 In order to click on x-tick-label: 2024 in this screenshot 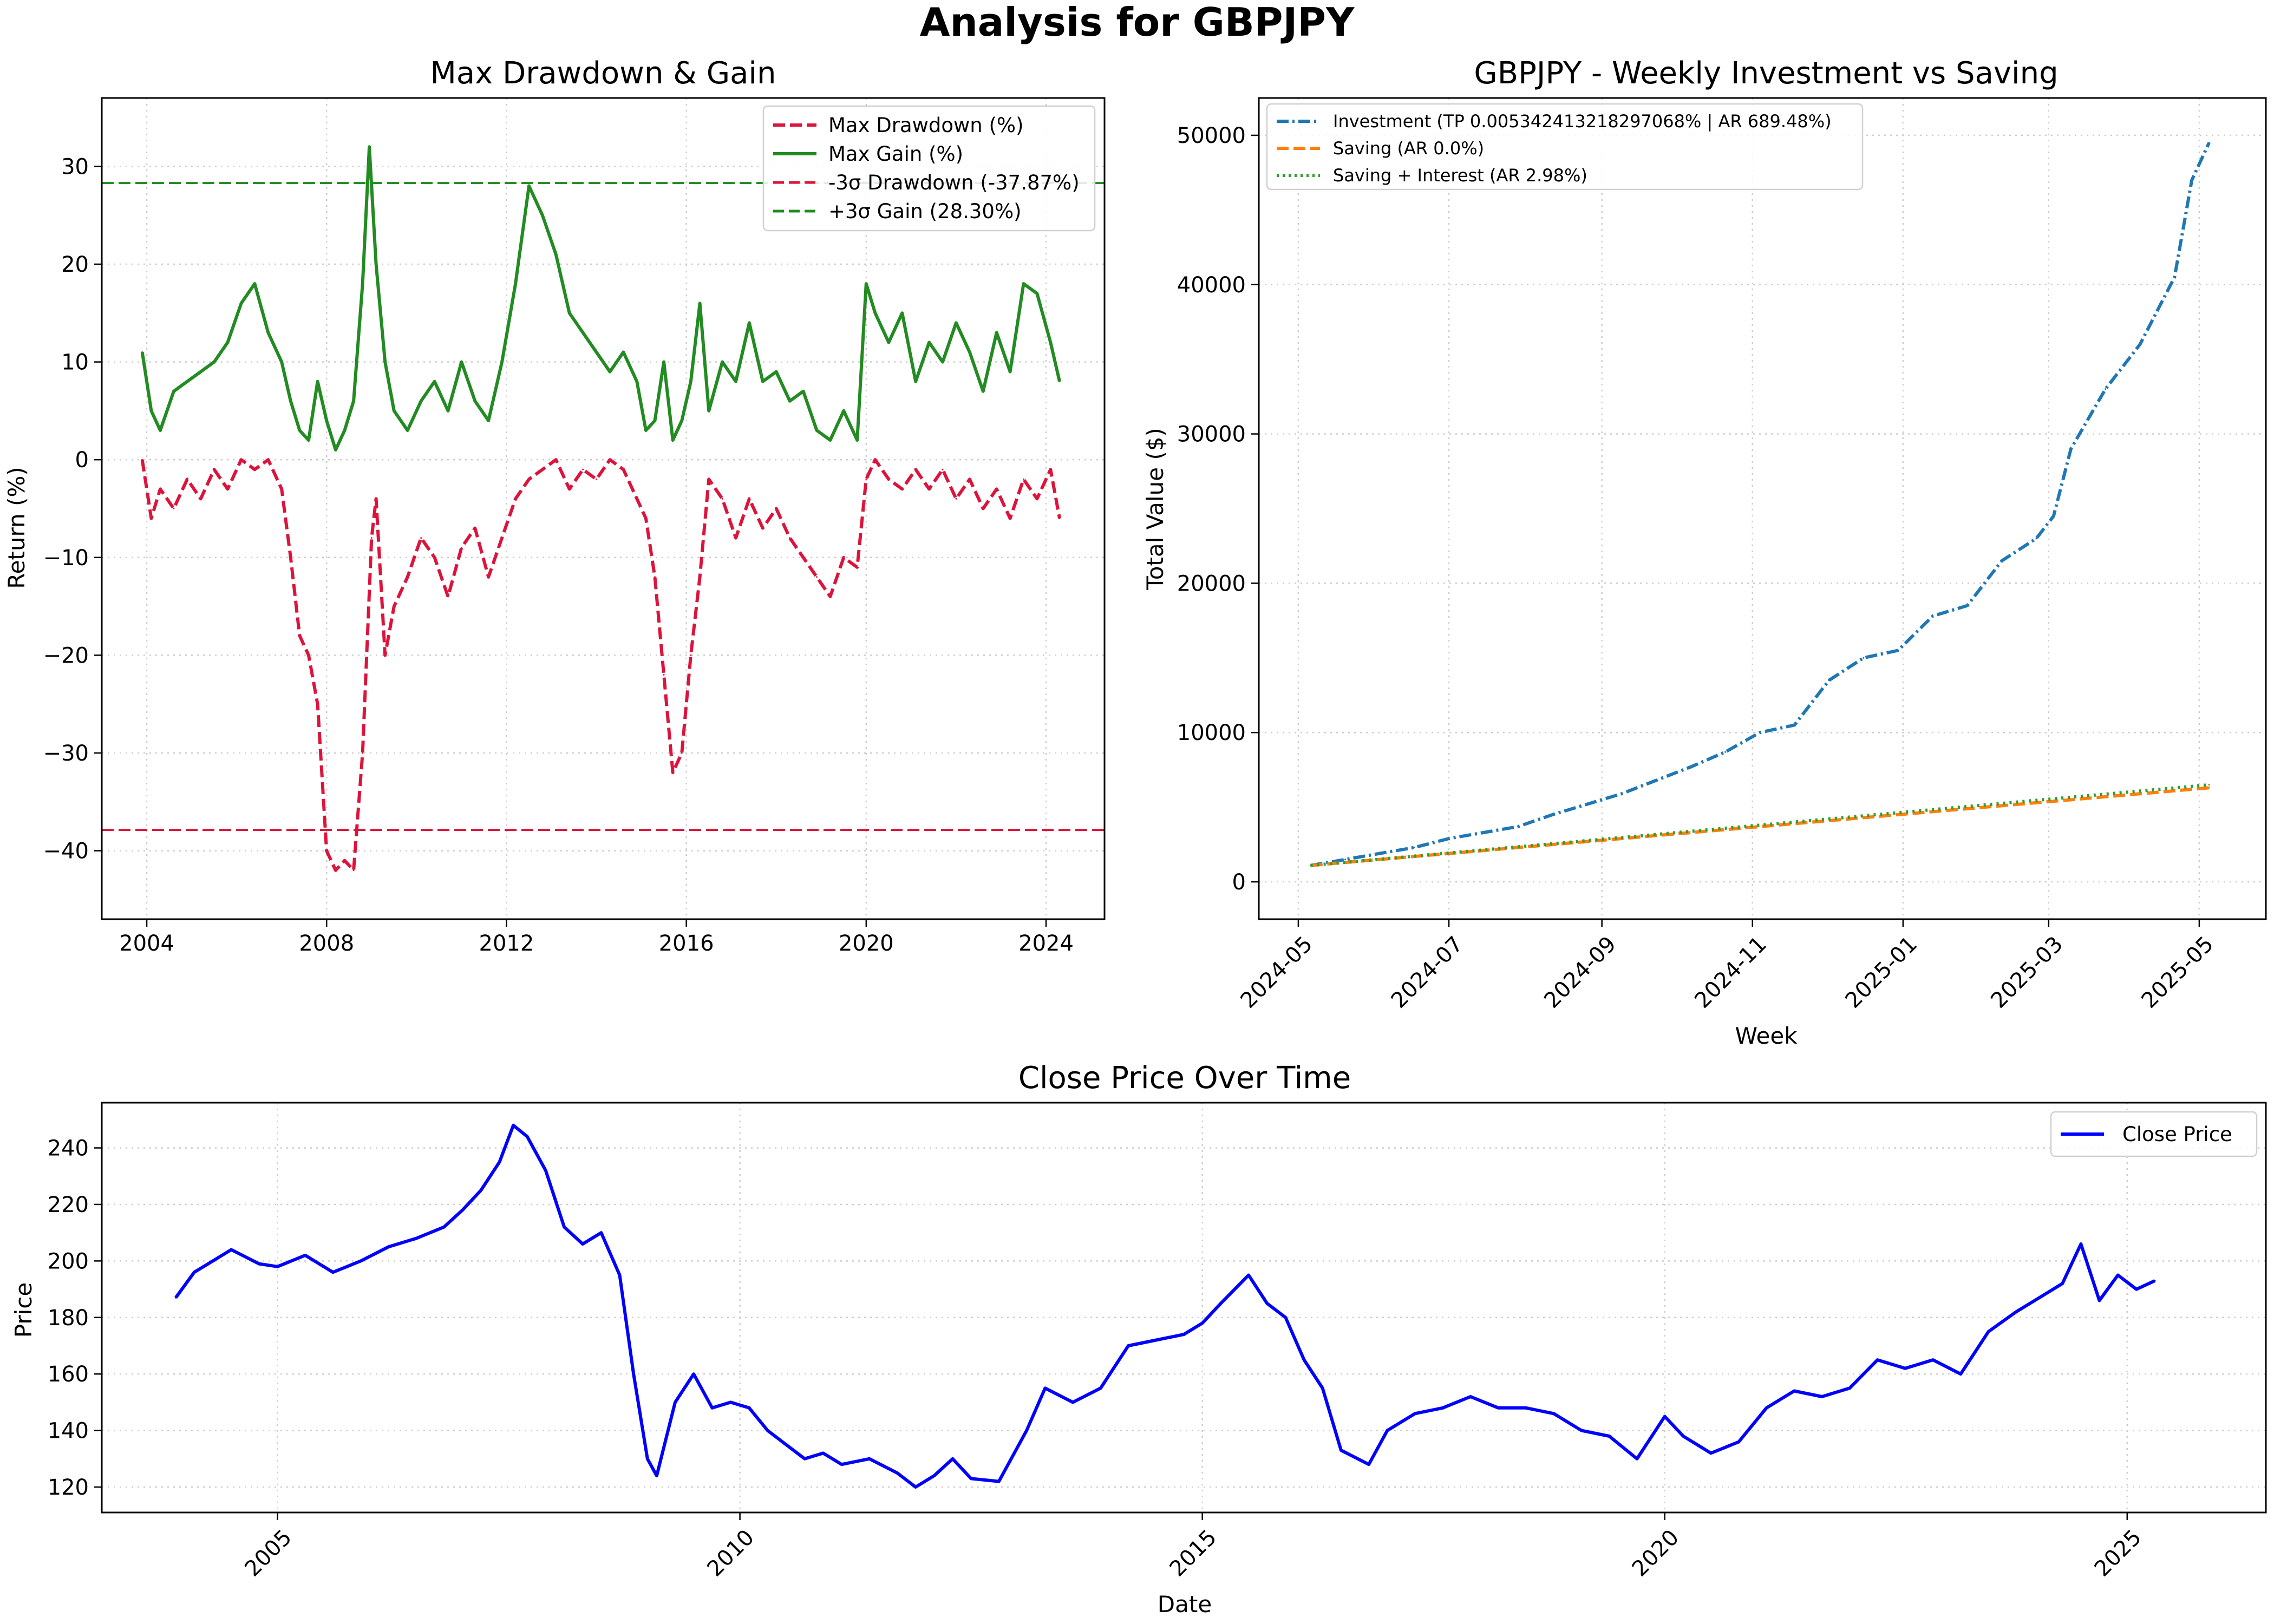, I will do `click(1046, 943)`.